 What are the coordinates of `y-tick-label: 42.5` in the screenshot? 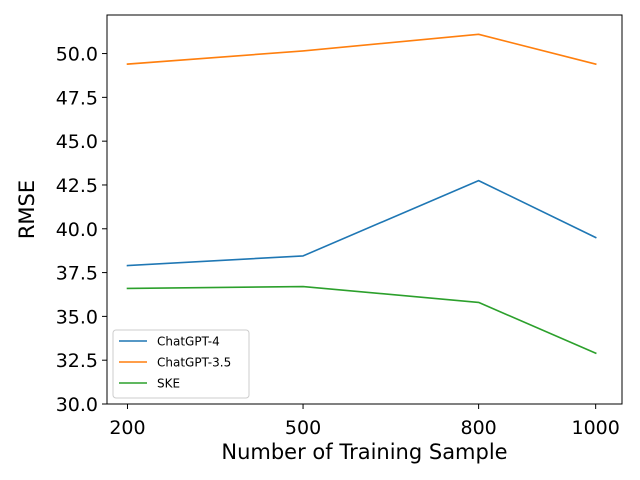 It's located at (77, 186).